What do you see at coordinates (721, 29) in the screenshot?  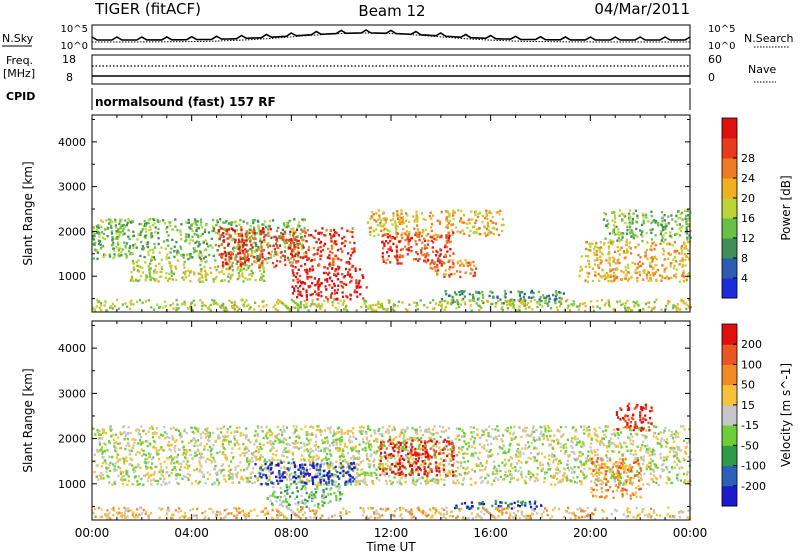 I see `search-tick-top: 10^5` at bounding box center [721, 29].